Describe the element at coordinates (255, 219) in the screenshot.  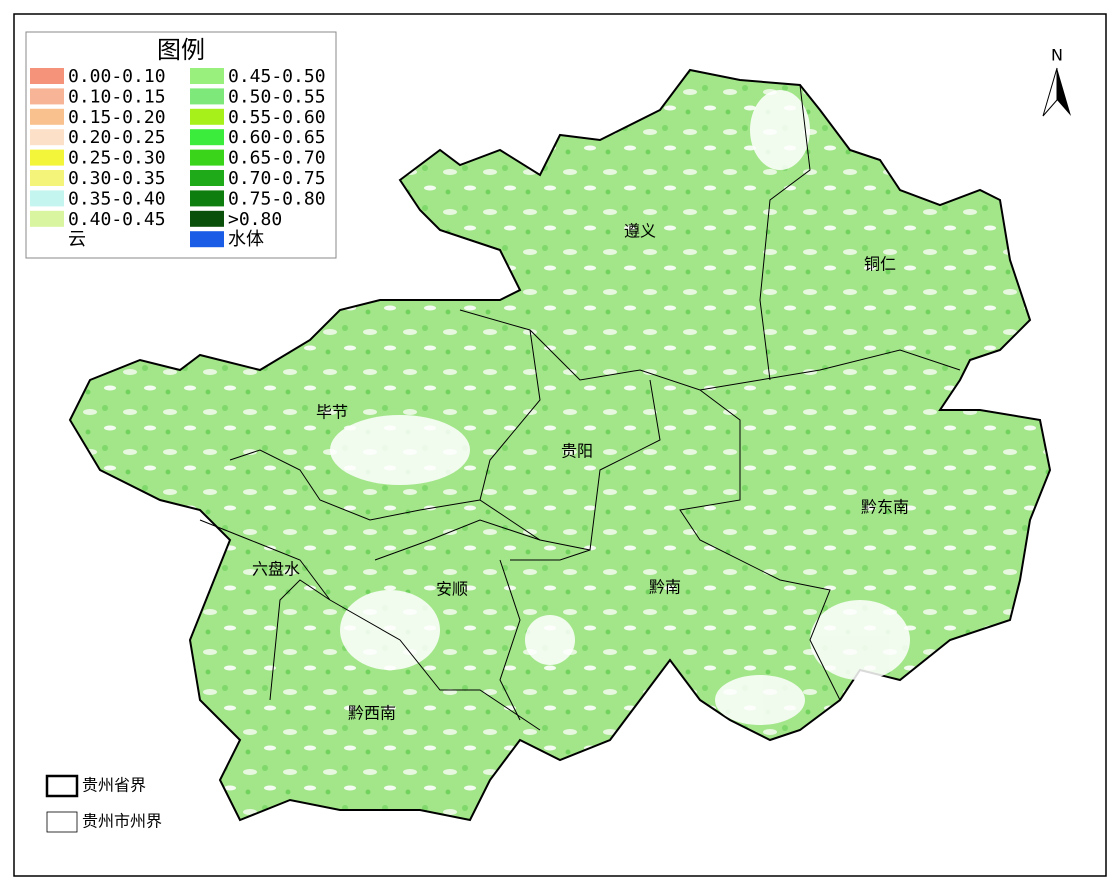
I see `legend-label: >0.80` at that location.